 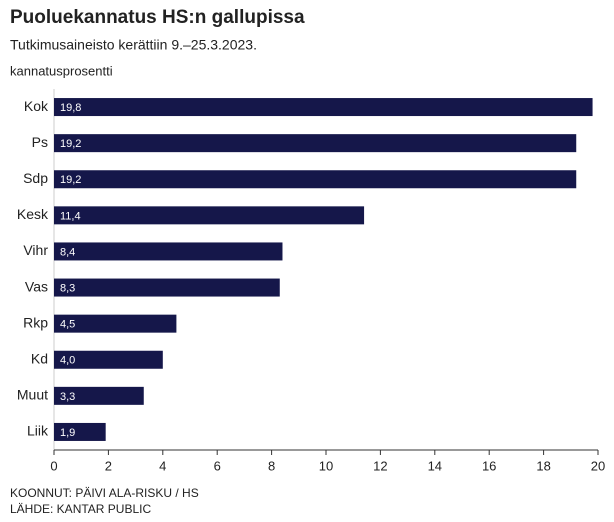 What do you see at coordinates (217, 465) in the screenshot?
I see `x-tick-label: 6` at bounding box center [217, 465].